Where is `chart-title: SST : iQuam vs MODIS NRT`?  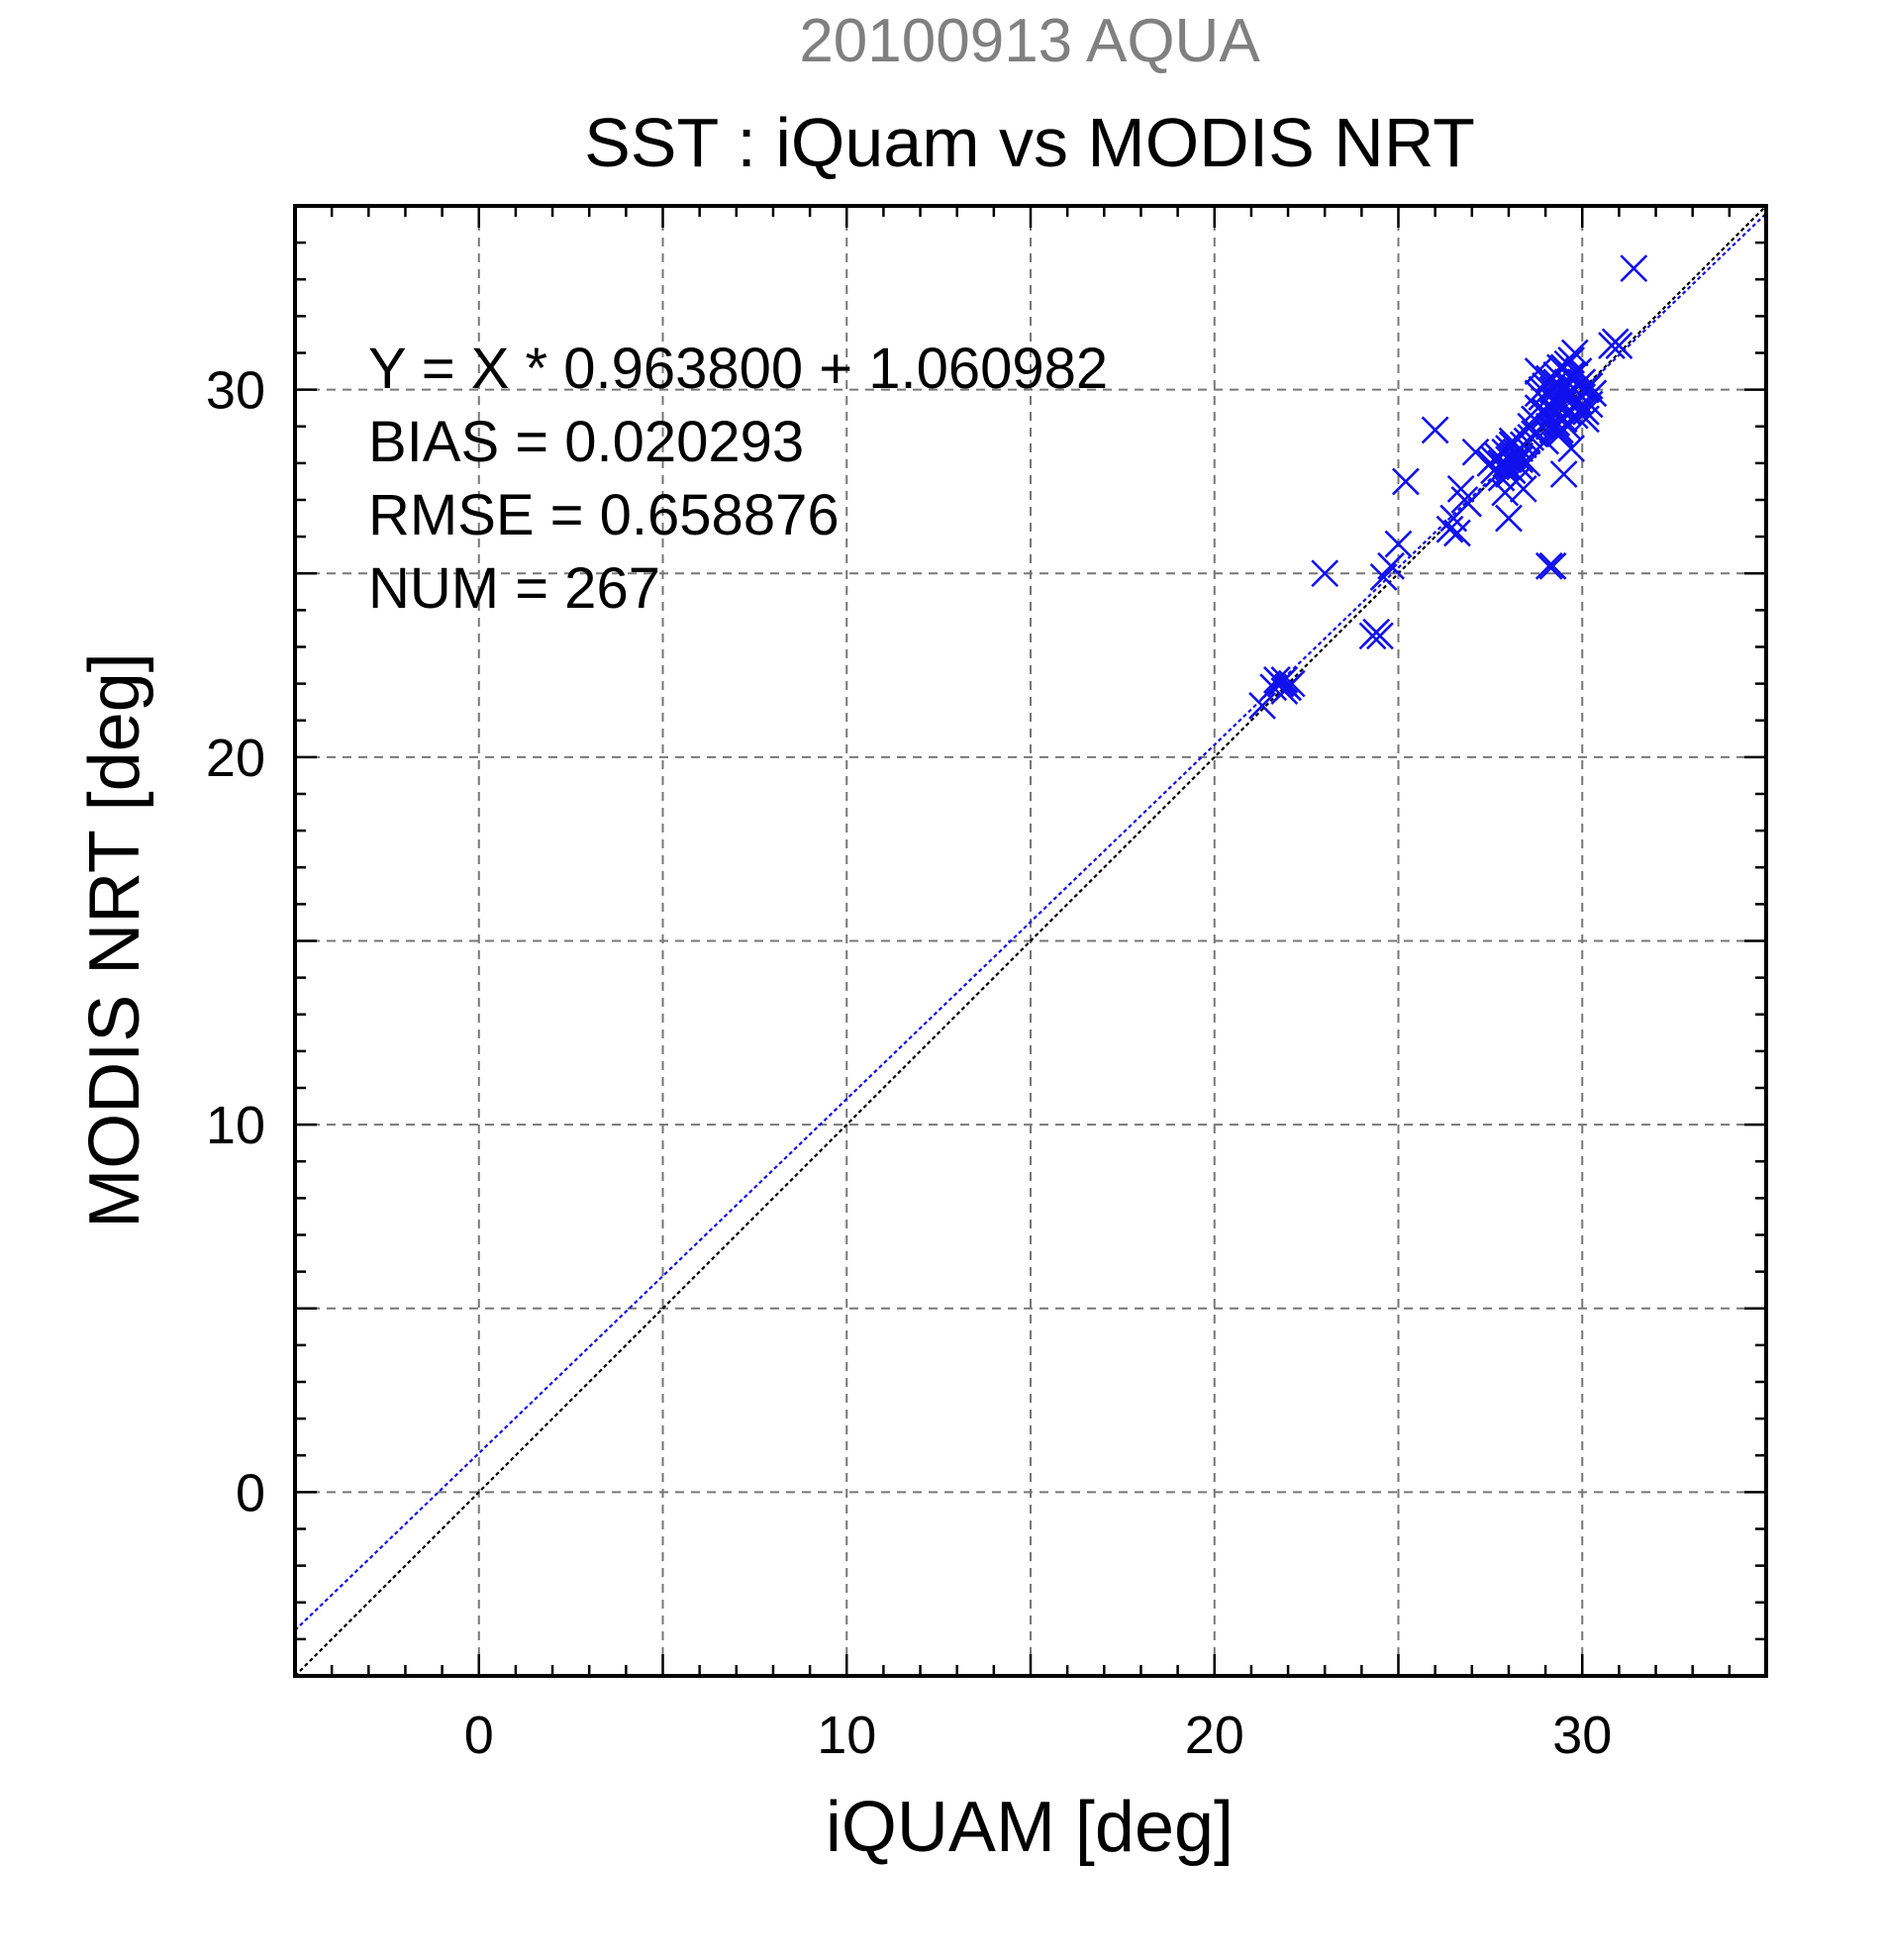 chart-title: SST : iQuam vs MODIS NRT is located at coordinates (1030, 142).